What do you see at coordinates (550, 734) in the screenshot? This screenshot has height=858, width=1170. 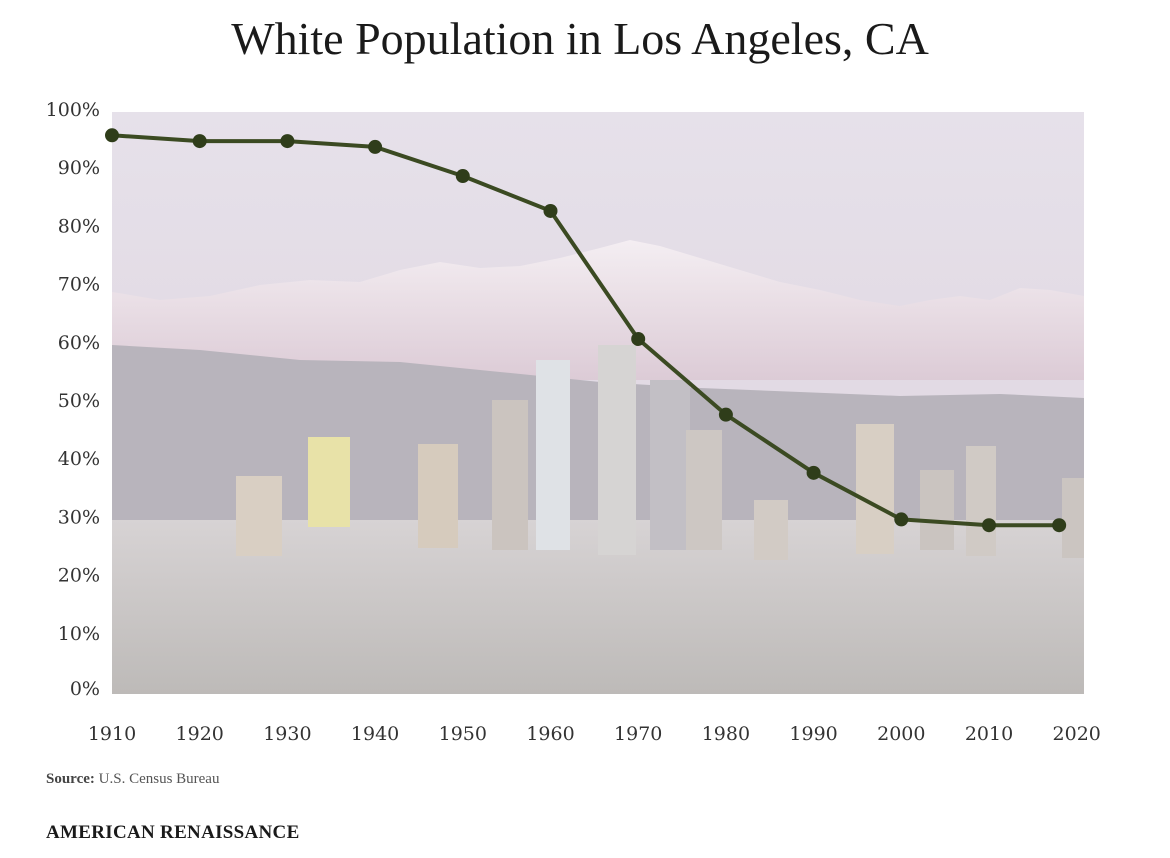 I see `x-tick-label: 1960` at bounding box center [550, 734].